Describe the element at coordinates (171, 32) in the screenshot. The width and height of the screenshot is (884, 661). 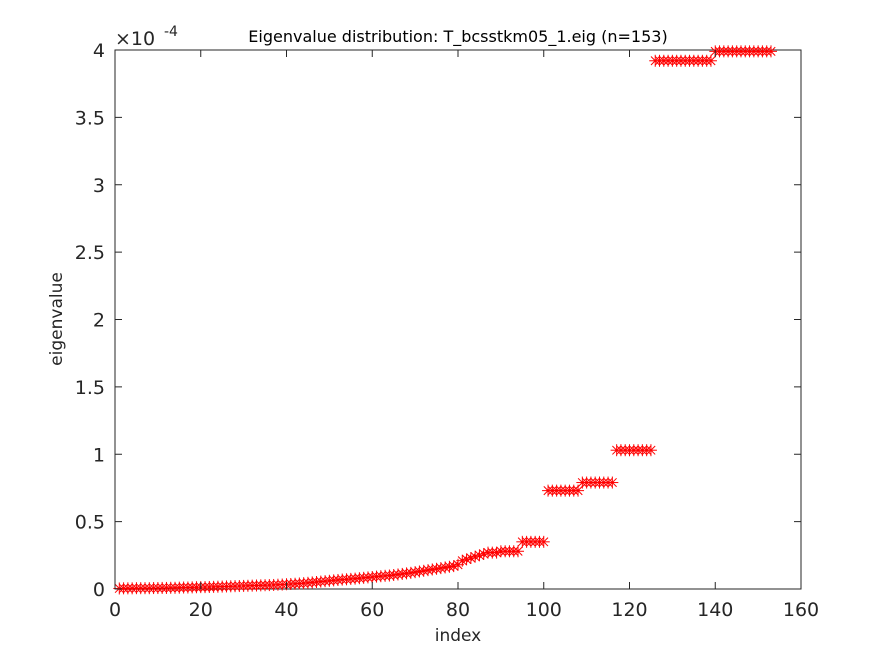
I see `y-exponent-power: -4` at that location.